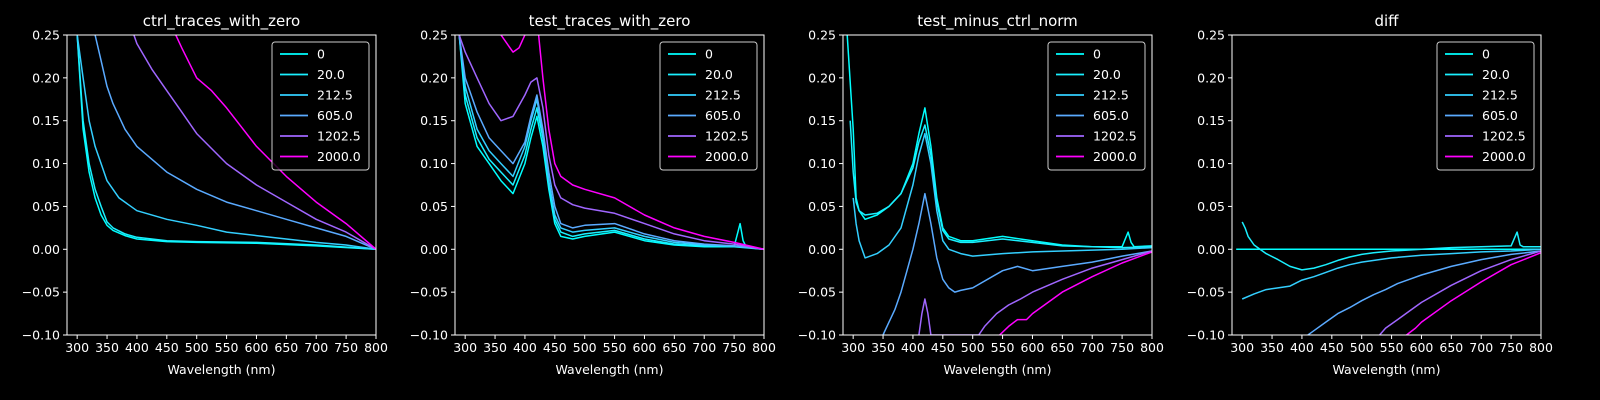  Describe the element at coordinates (997, 21) in the screenshot. I see `chart-title: test_minus_ctrl_norm` at that location.